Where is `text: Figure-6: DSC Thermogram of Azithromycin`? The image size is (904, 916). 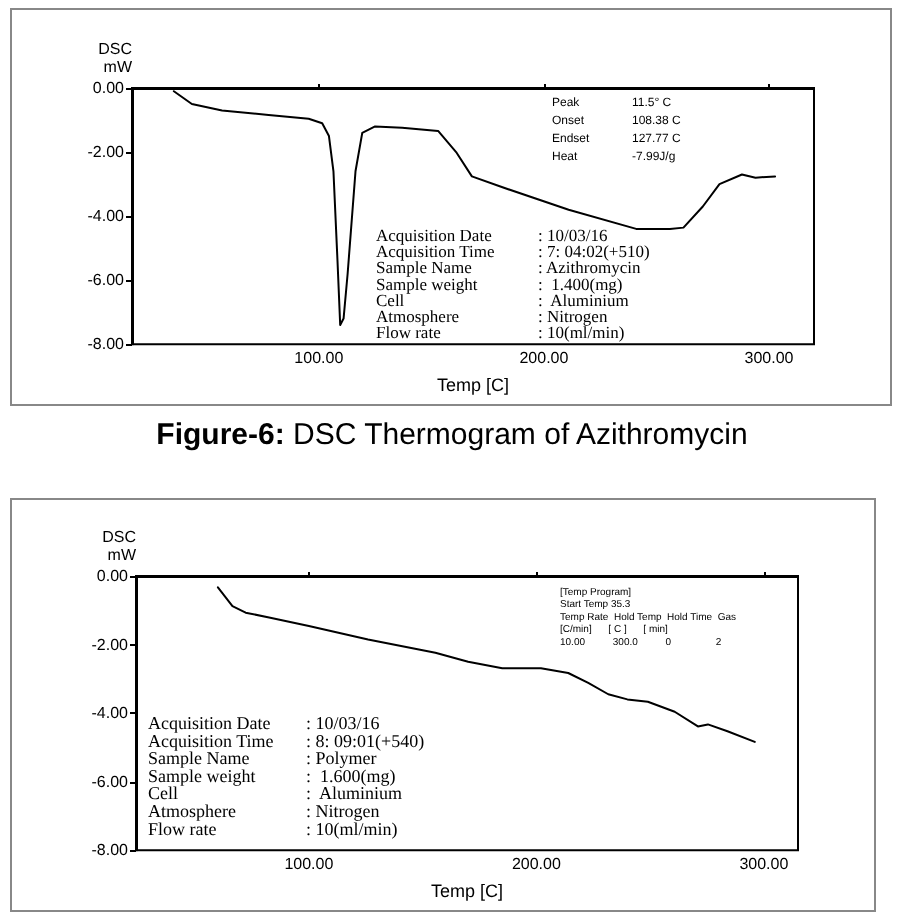 text: Figure-6: DSC Thermogram of Azithromycin is located at coordinates (452, 435).